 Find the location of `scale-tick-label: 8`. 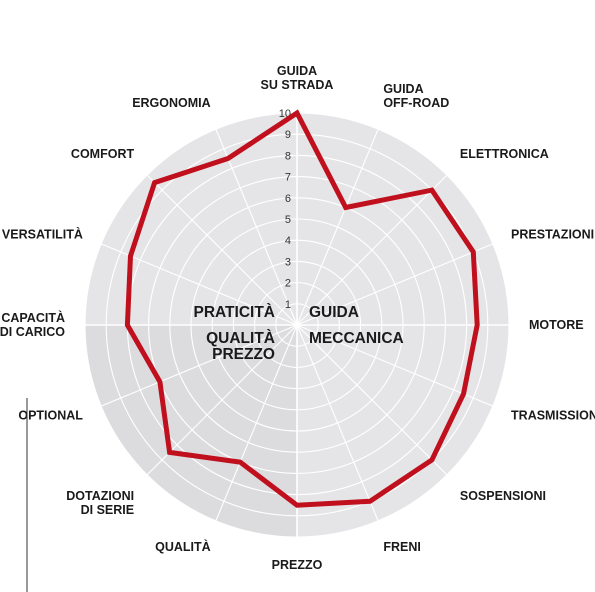

scale-tick-label: 8 is located at coordinates (288, 156).